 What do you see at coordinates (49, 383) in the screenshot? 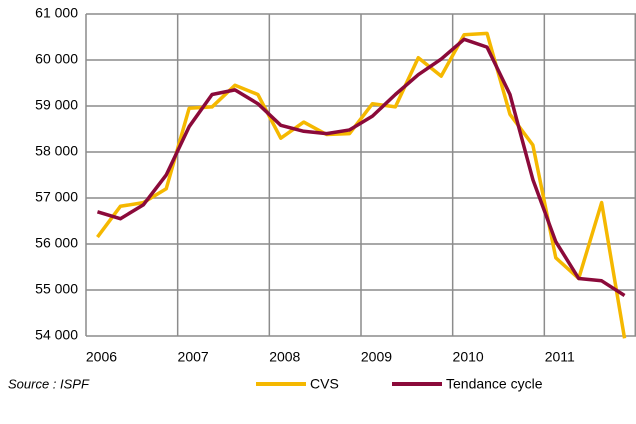
I see `source-note: Source : ISPF` at bounding box center [49, 383].